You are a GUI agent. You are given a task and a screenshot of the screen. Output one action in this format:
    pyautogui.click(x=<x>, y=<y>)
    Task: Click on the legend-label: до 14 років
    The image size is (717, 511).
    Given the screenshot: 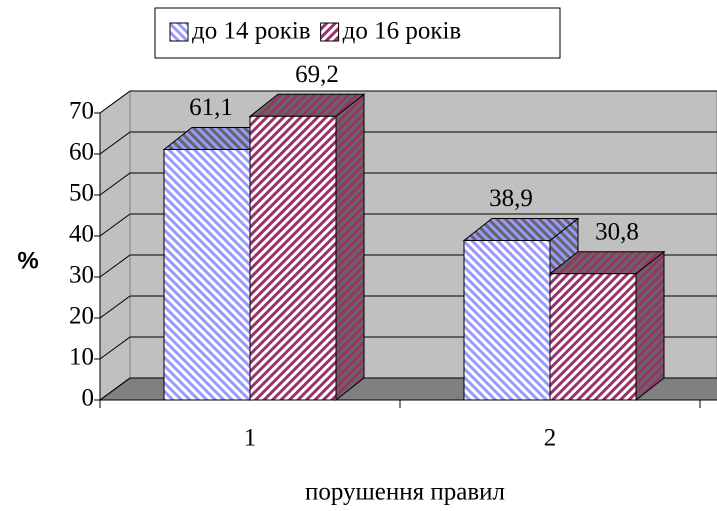 What is the action you would take?
    pyautogui.click(x=251, y=31)
    